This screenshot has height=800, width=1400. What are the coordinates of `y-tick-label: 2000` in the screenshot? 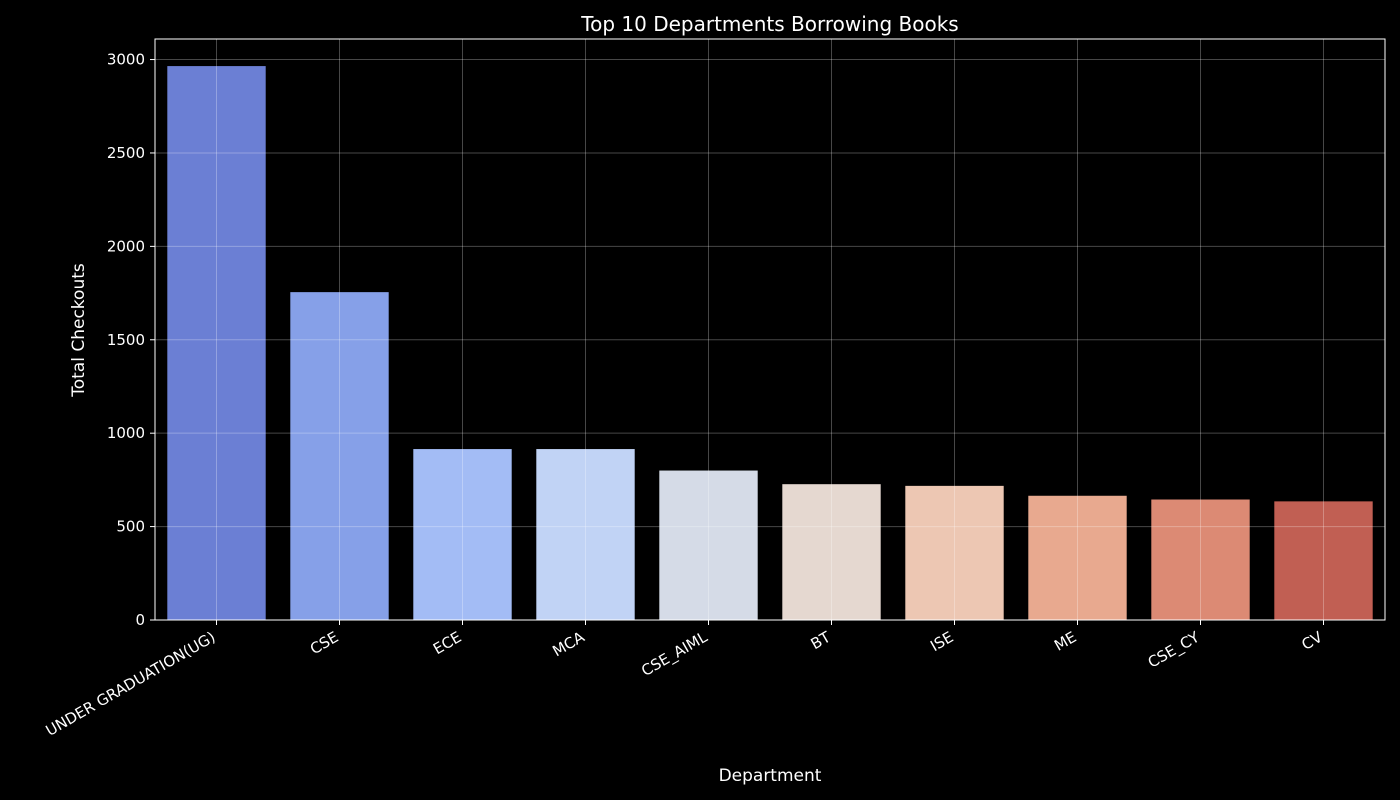 It's located at (126, 246).